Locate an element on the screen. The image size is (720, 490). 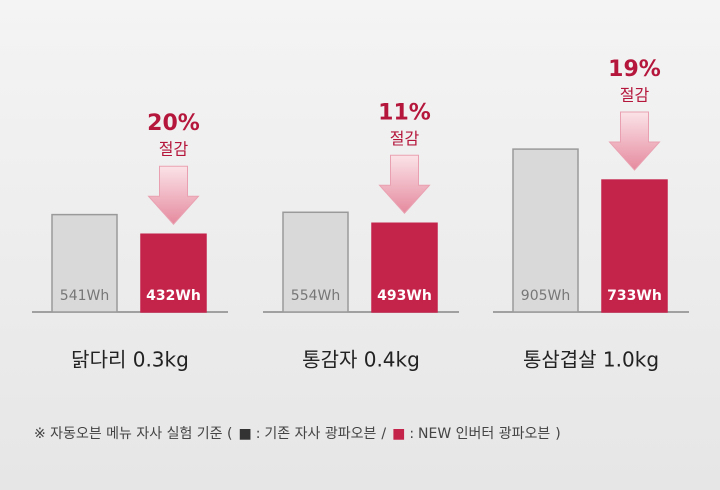
category-label: 닭다리 0.3kg is located at coordinates (130, 360).